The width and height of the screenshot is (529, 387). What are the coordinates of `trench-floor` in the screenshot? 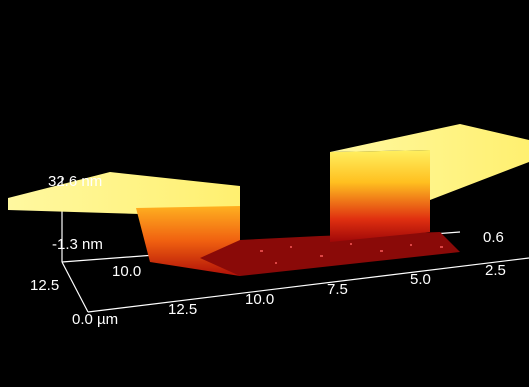 It's located at (330, 254).